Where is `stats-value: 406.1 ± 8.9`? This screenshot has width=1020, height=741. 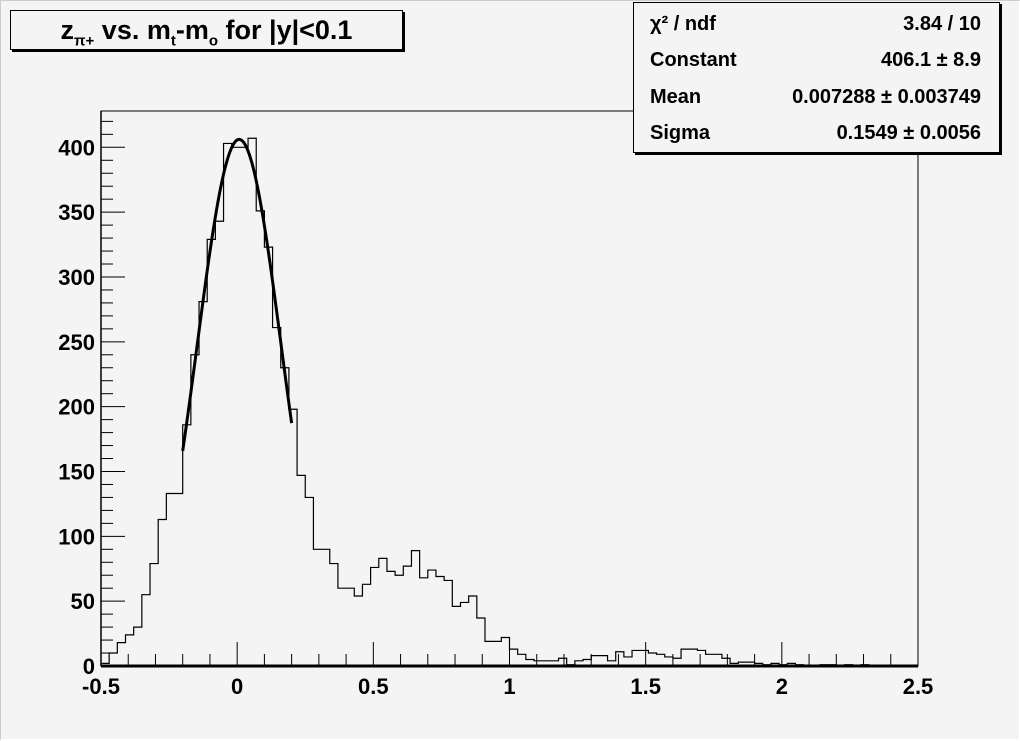 stats-value: 406.1 ± 8.9 is located at coordinates (931, 60).